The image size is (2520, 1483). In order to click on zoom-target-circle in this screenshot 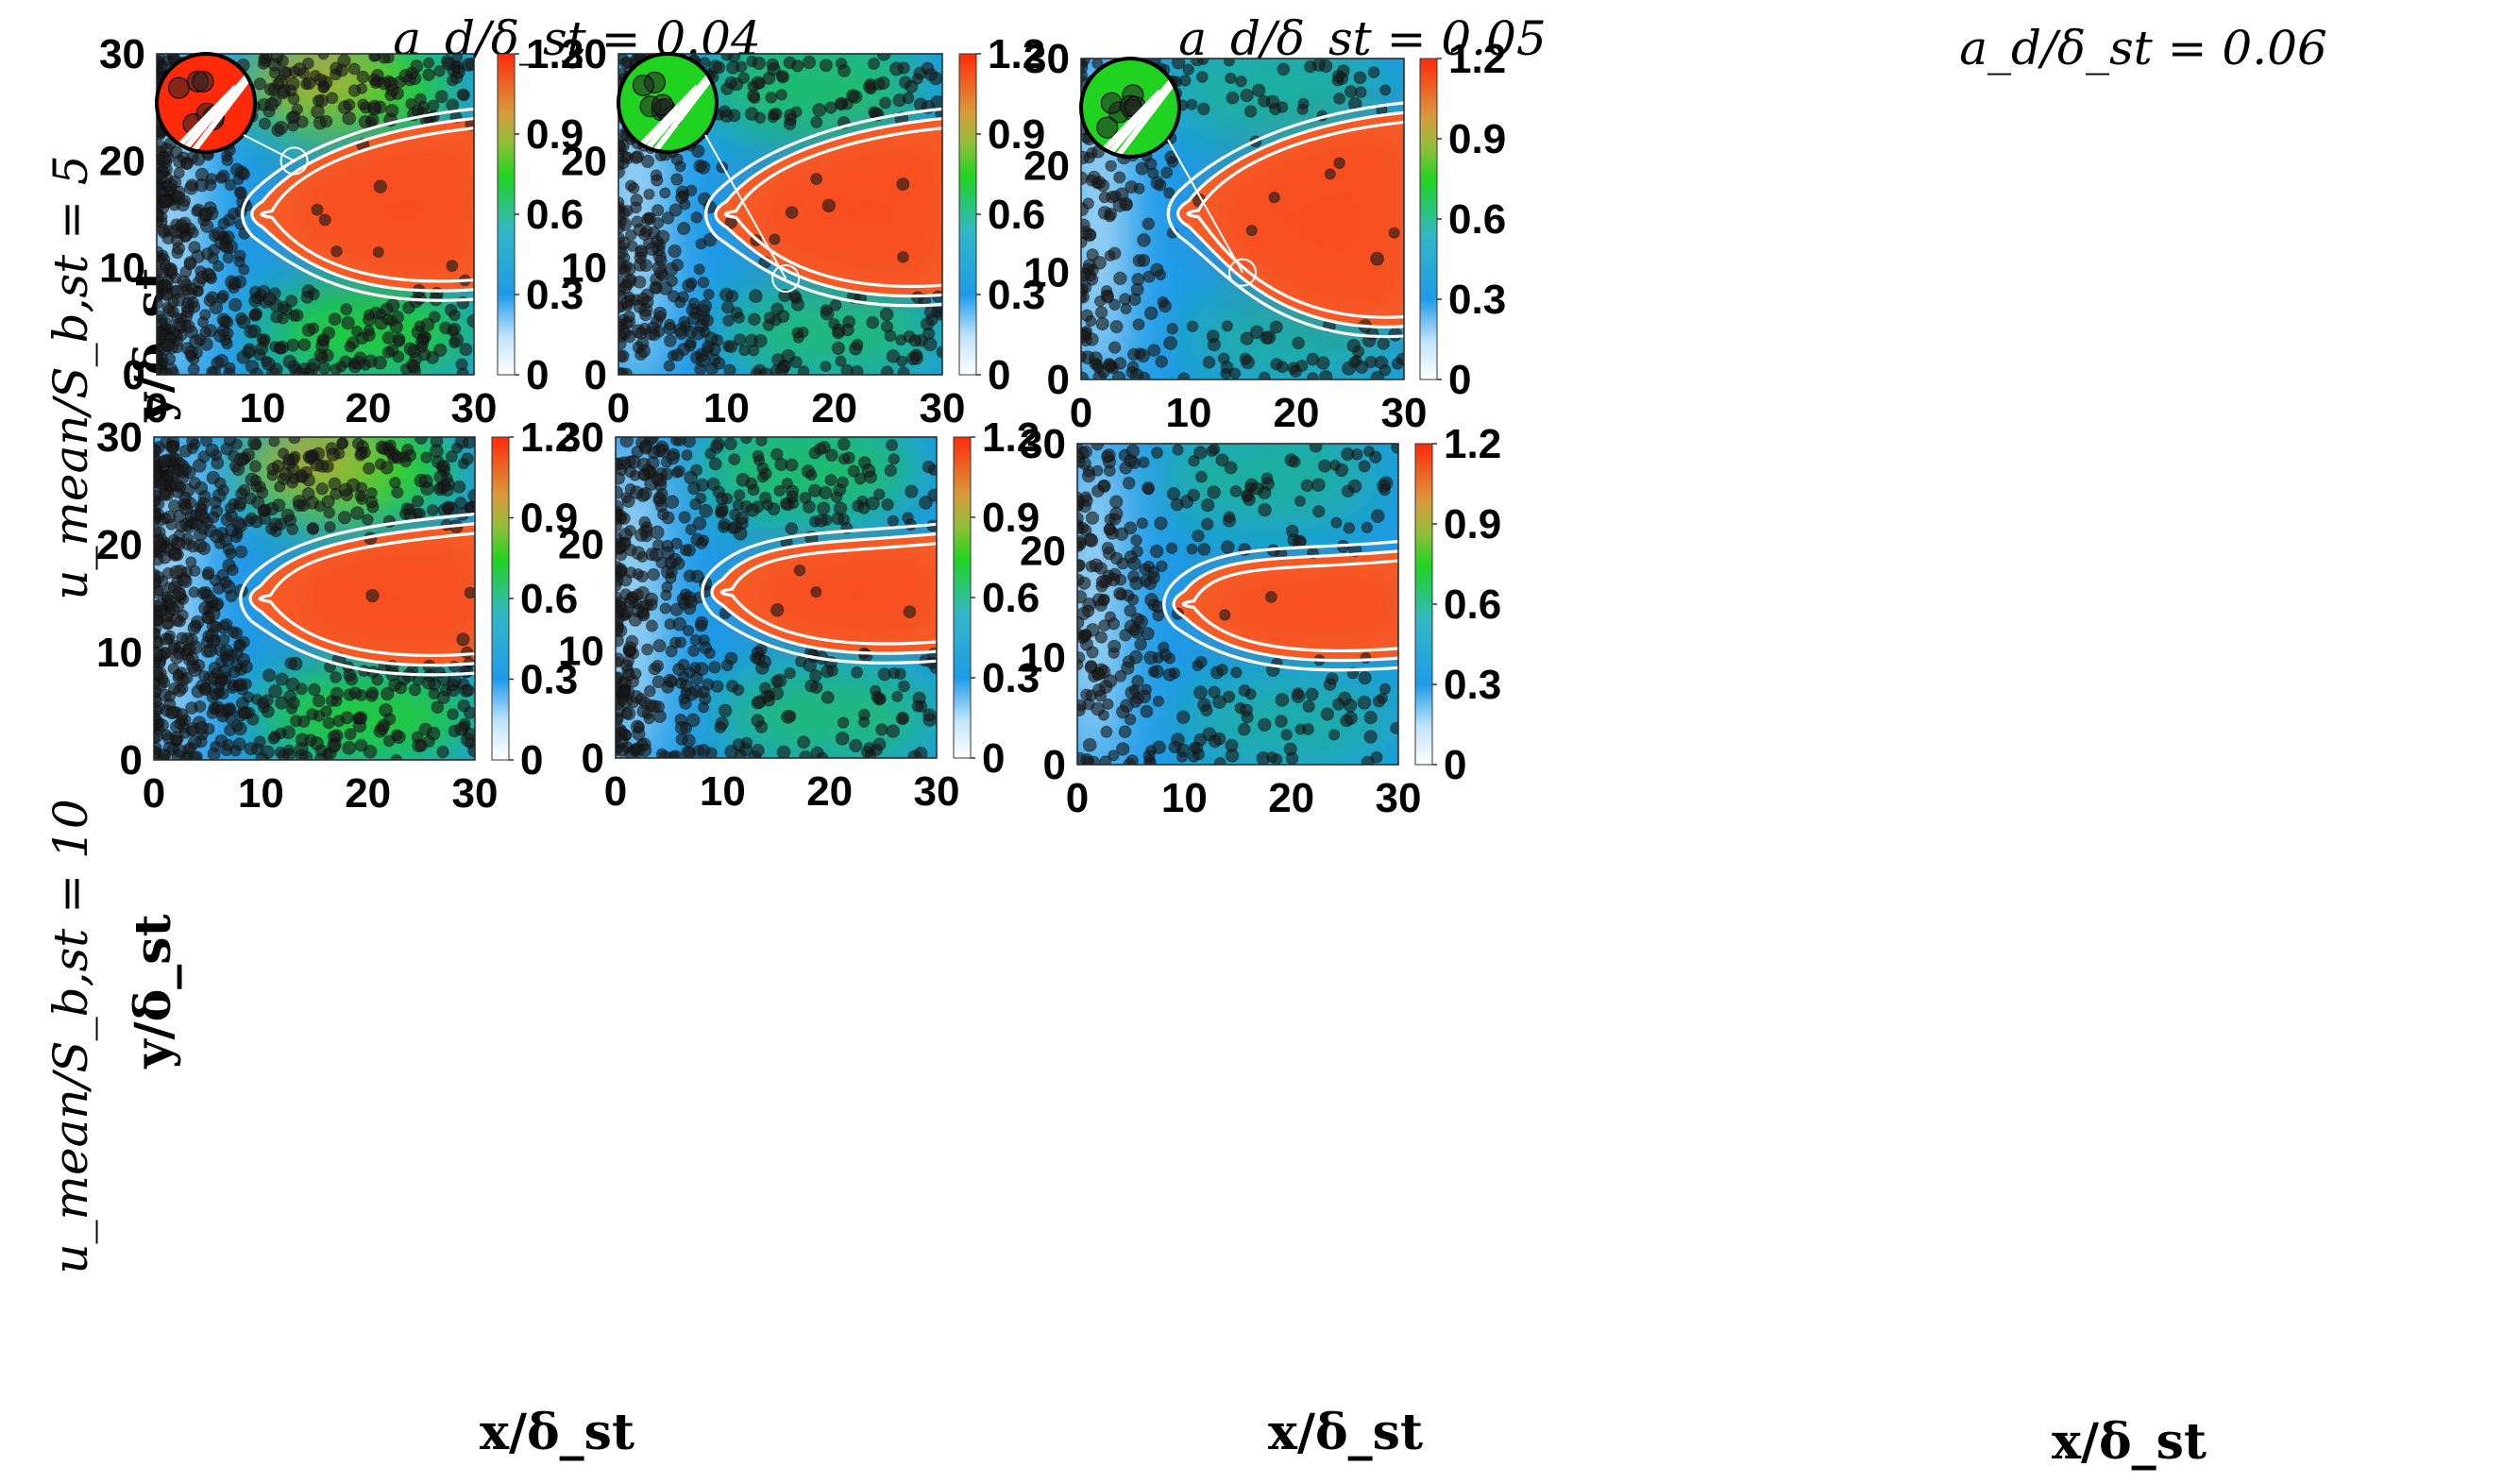, I will do `click(786, 279)`.